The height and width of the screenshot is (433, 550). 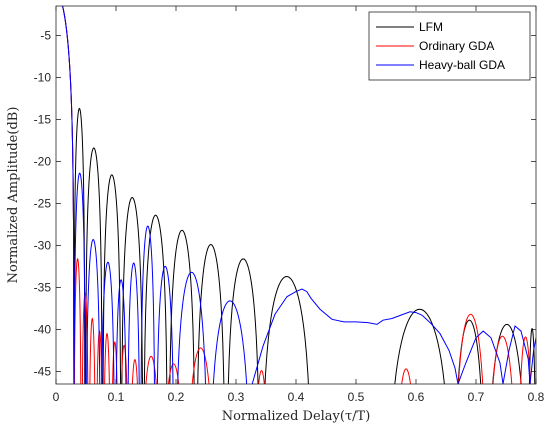 I want to click on x-tick-label: 0.2, so click(x=176, y=397).